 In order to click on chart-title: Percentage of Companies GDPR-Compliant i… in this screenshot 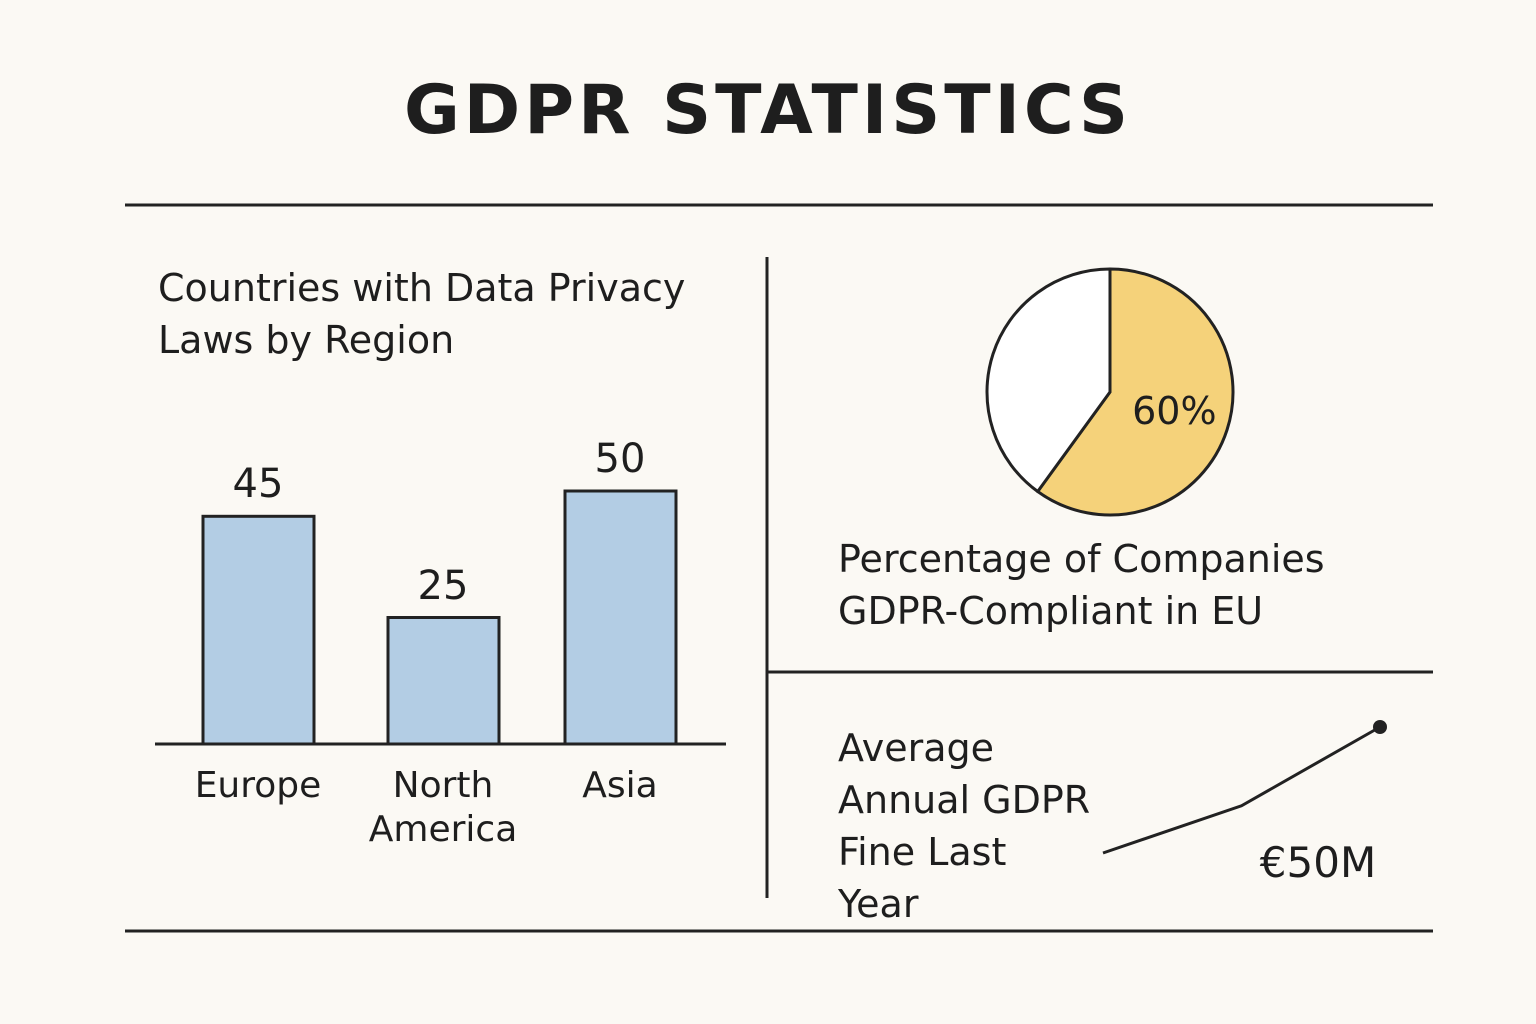, I will do `click(1081, 585)`.